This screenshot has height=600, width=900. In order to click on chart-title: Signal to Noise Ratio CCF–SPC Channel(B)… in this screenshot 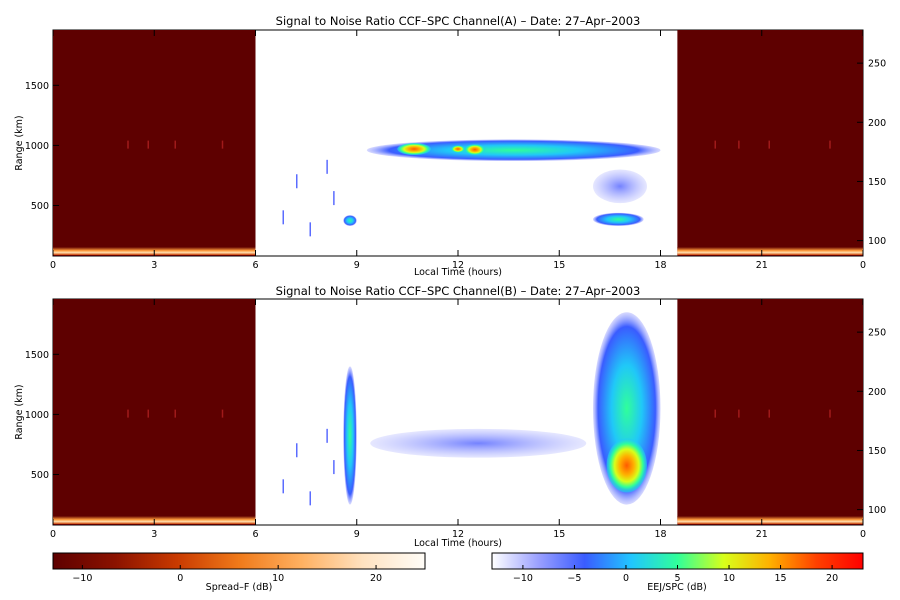, I will do `click(458, 291)`.